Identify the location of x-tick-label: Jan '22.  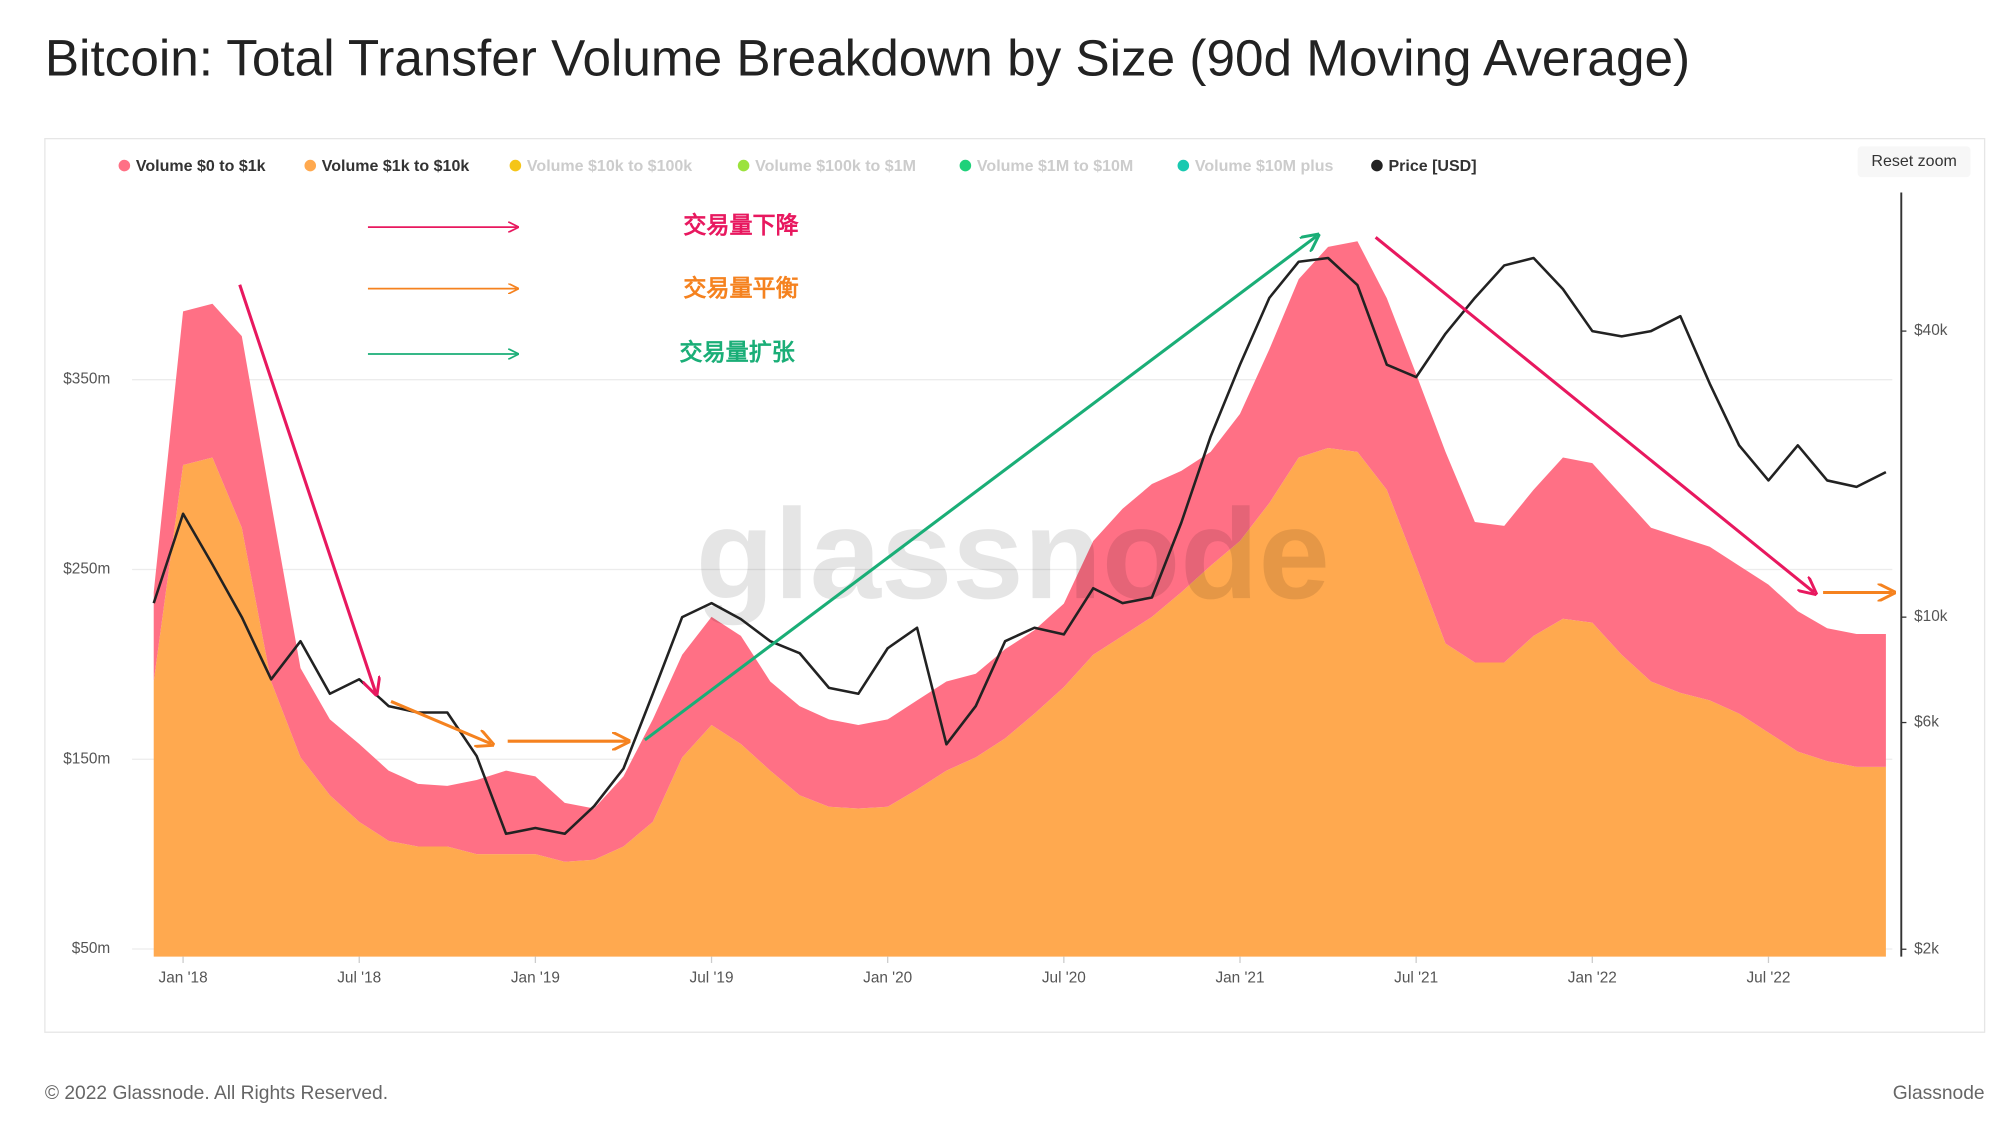
(1592, 977).